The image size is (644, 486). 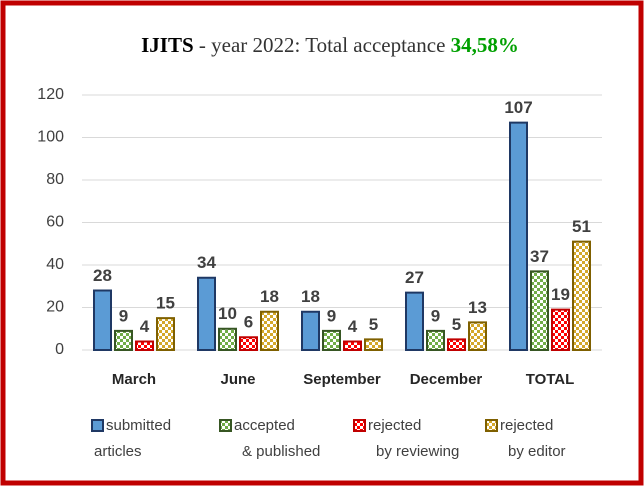 I want to click on data-label: 37, so click(x=539, y=256).